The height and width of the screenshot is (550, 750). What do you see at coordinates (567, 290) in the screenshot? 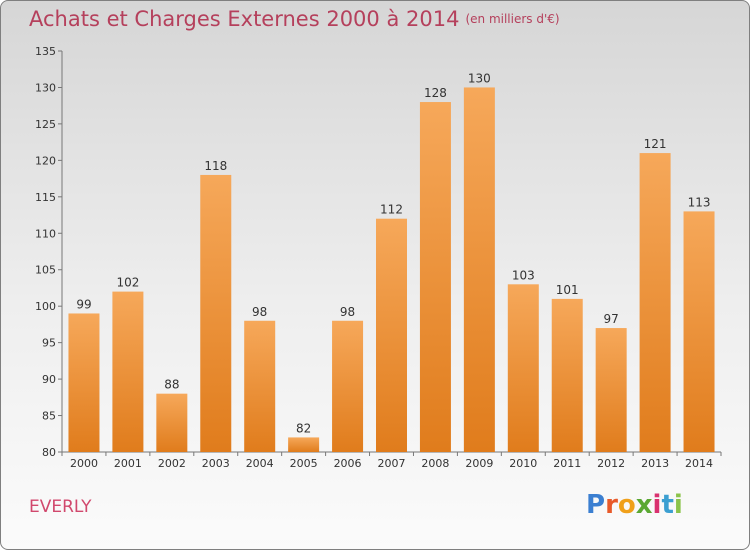
I see `bar-value-label: 101` at bounding box center [567, 290].